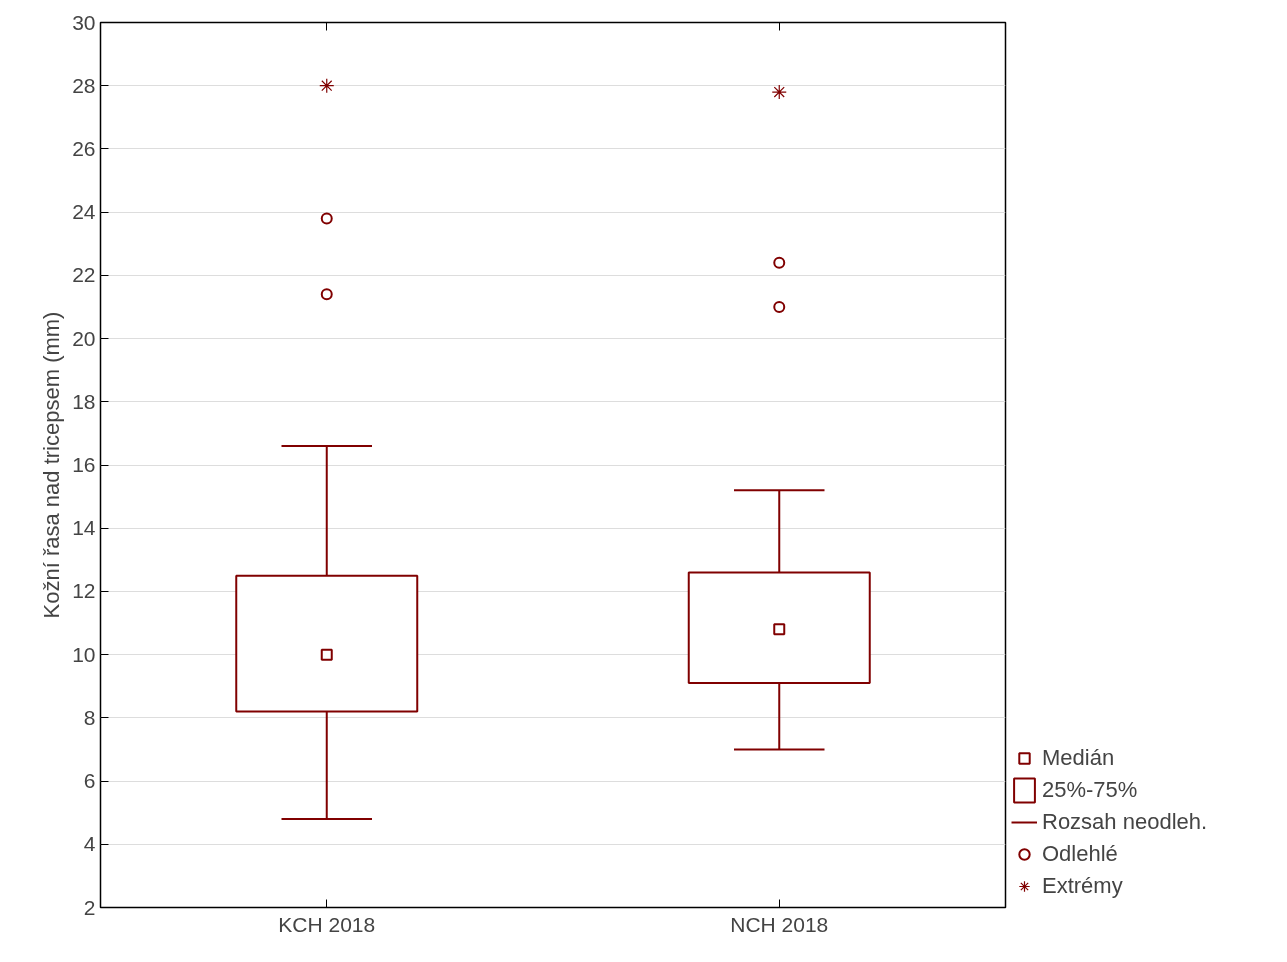 This screenshot has width=1287, height=962. What do you see at coordinates (84, 22) in the screenshot?
I see `y-tick-label: 30` at bounding box center [84, 22].